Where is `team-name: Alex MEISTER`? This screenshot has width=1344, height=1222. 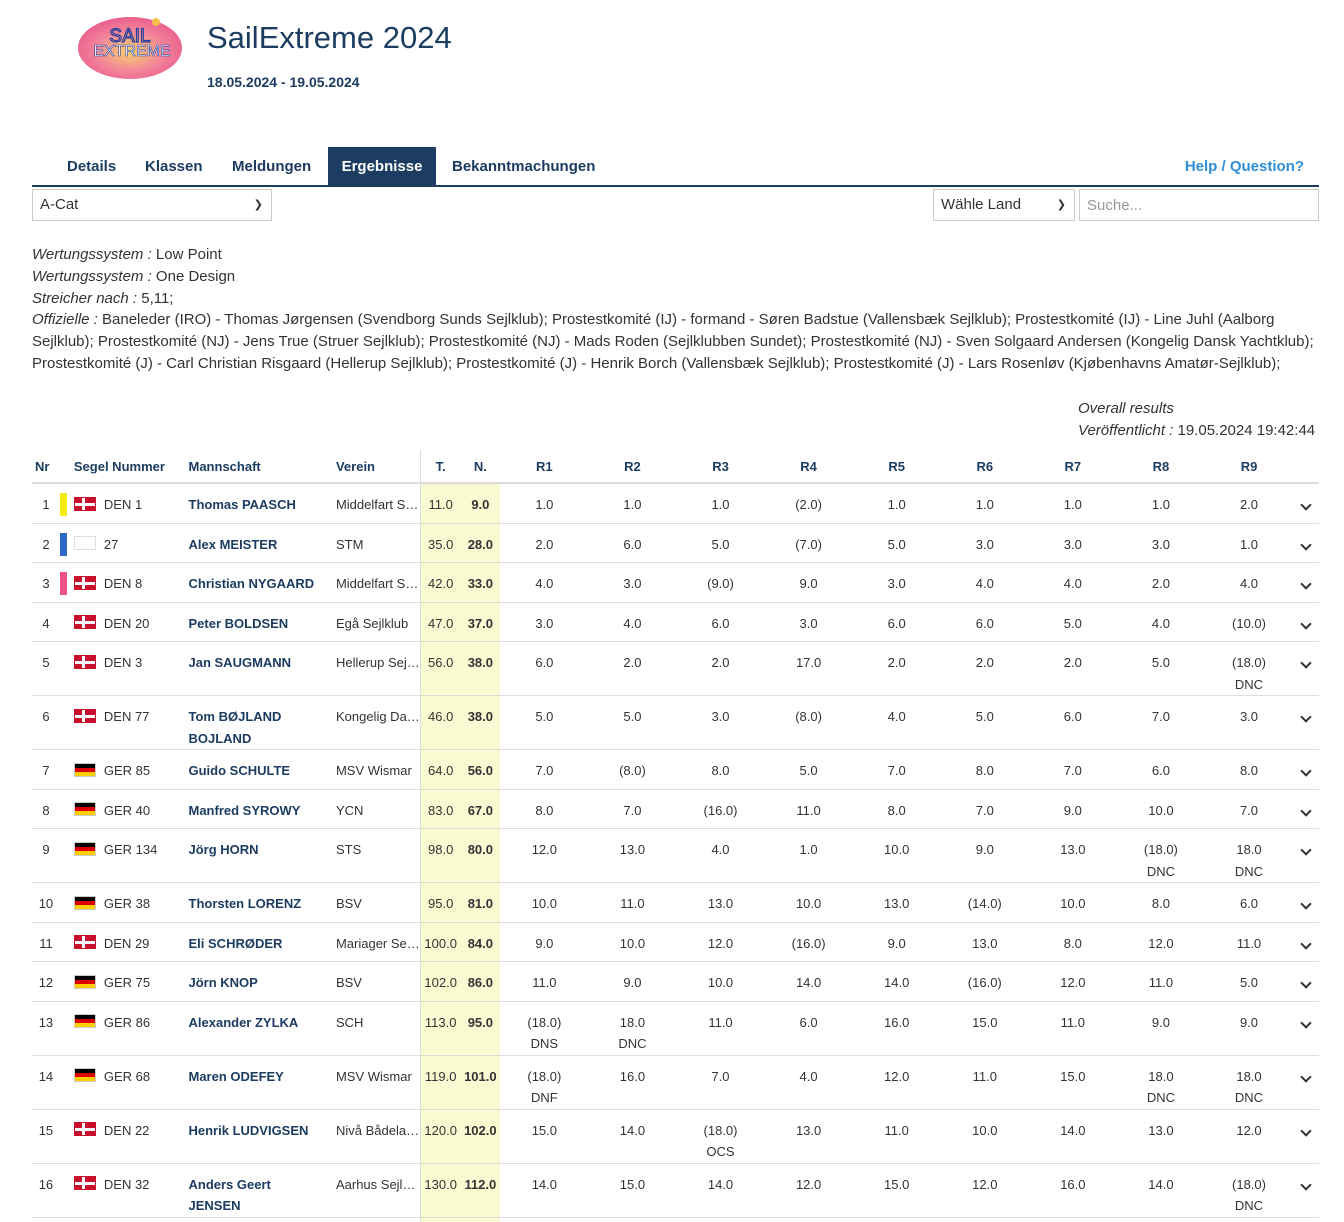
team-name: Alex MEISTER is located at coordinates (233, 544).